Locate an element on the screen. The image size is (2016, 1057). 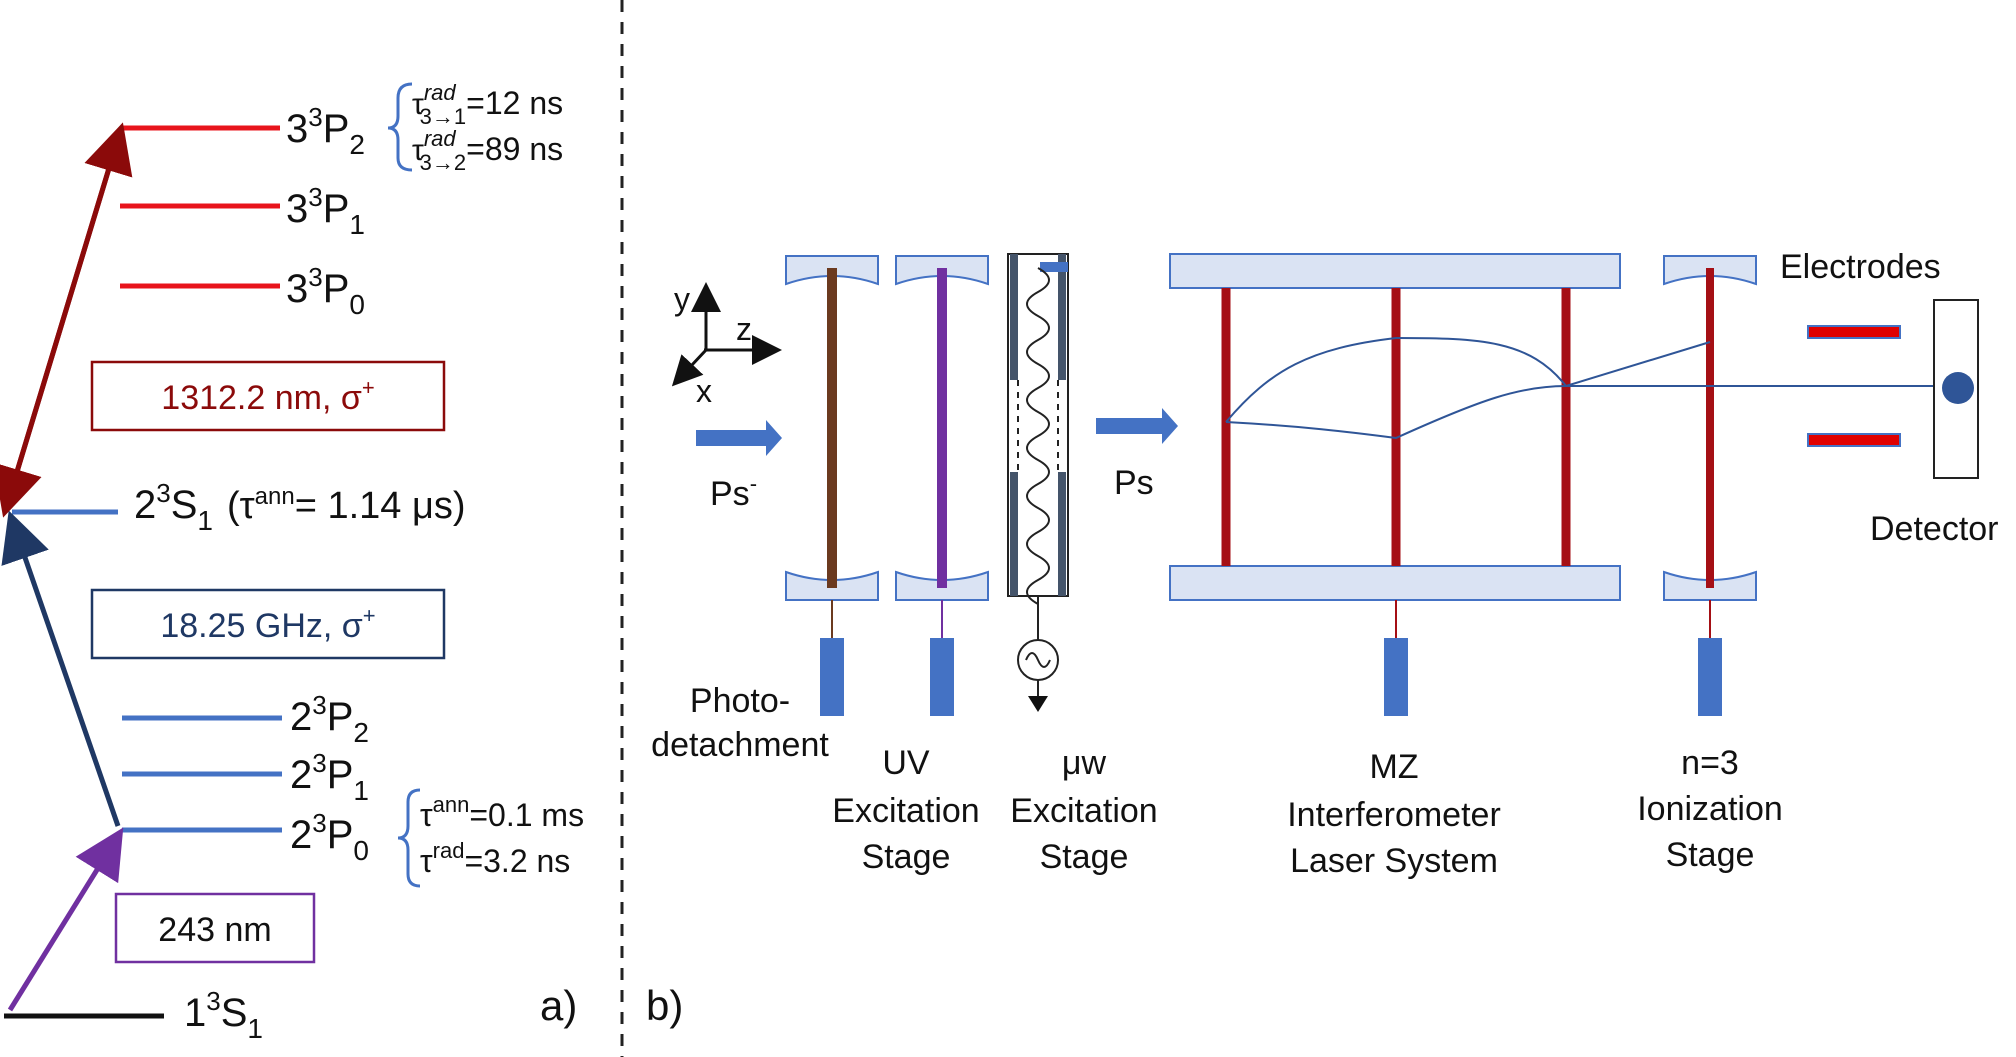
bracket-3p is located at coordinates (400, 127).